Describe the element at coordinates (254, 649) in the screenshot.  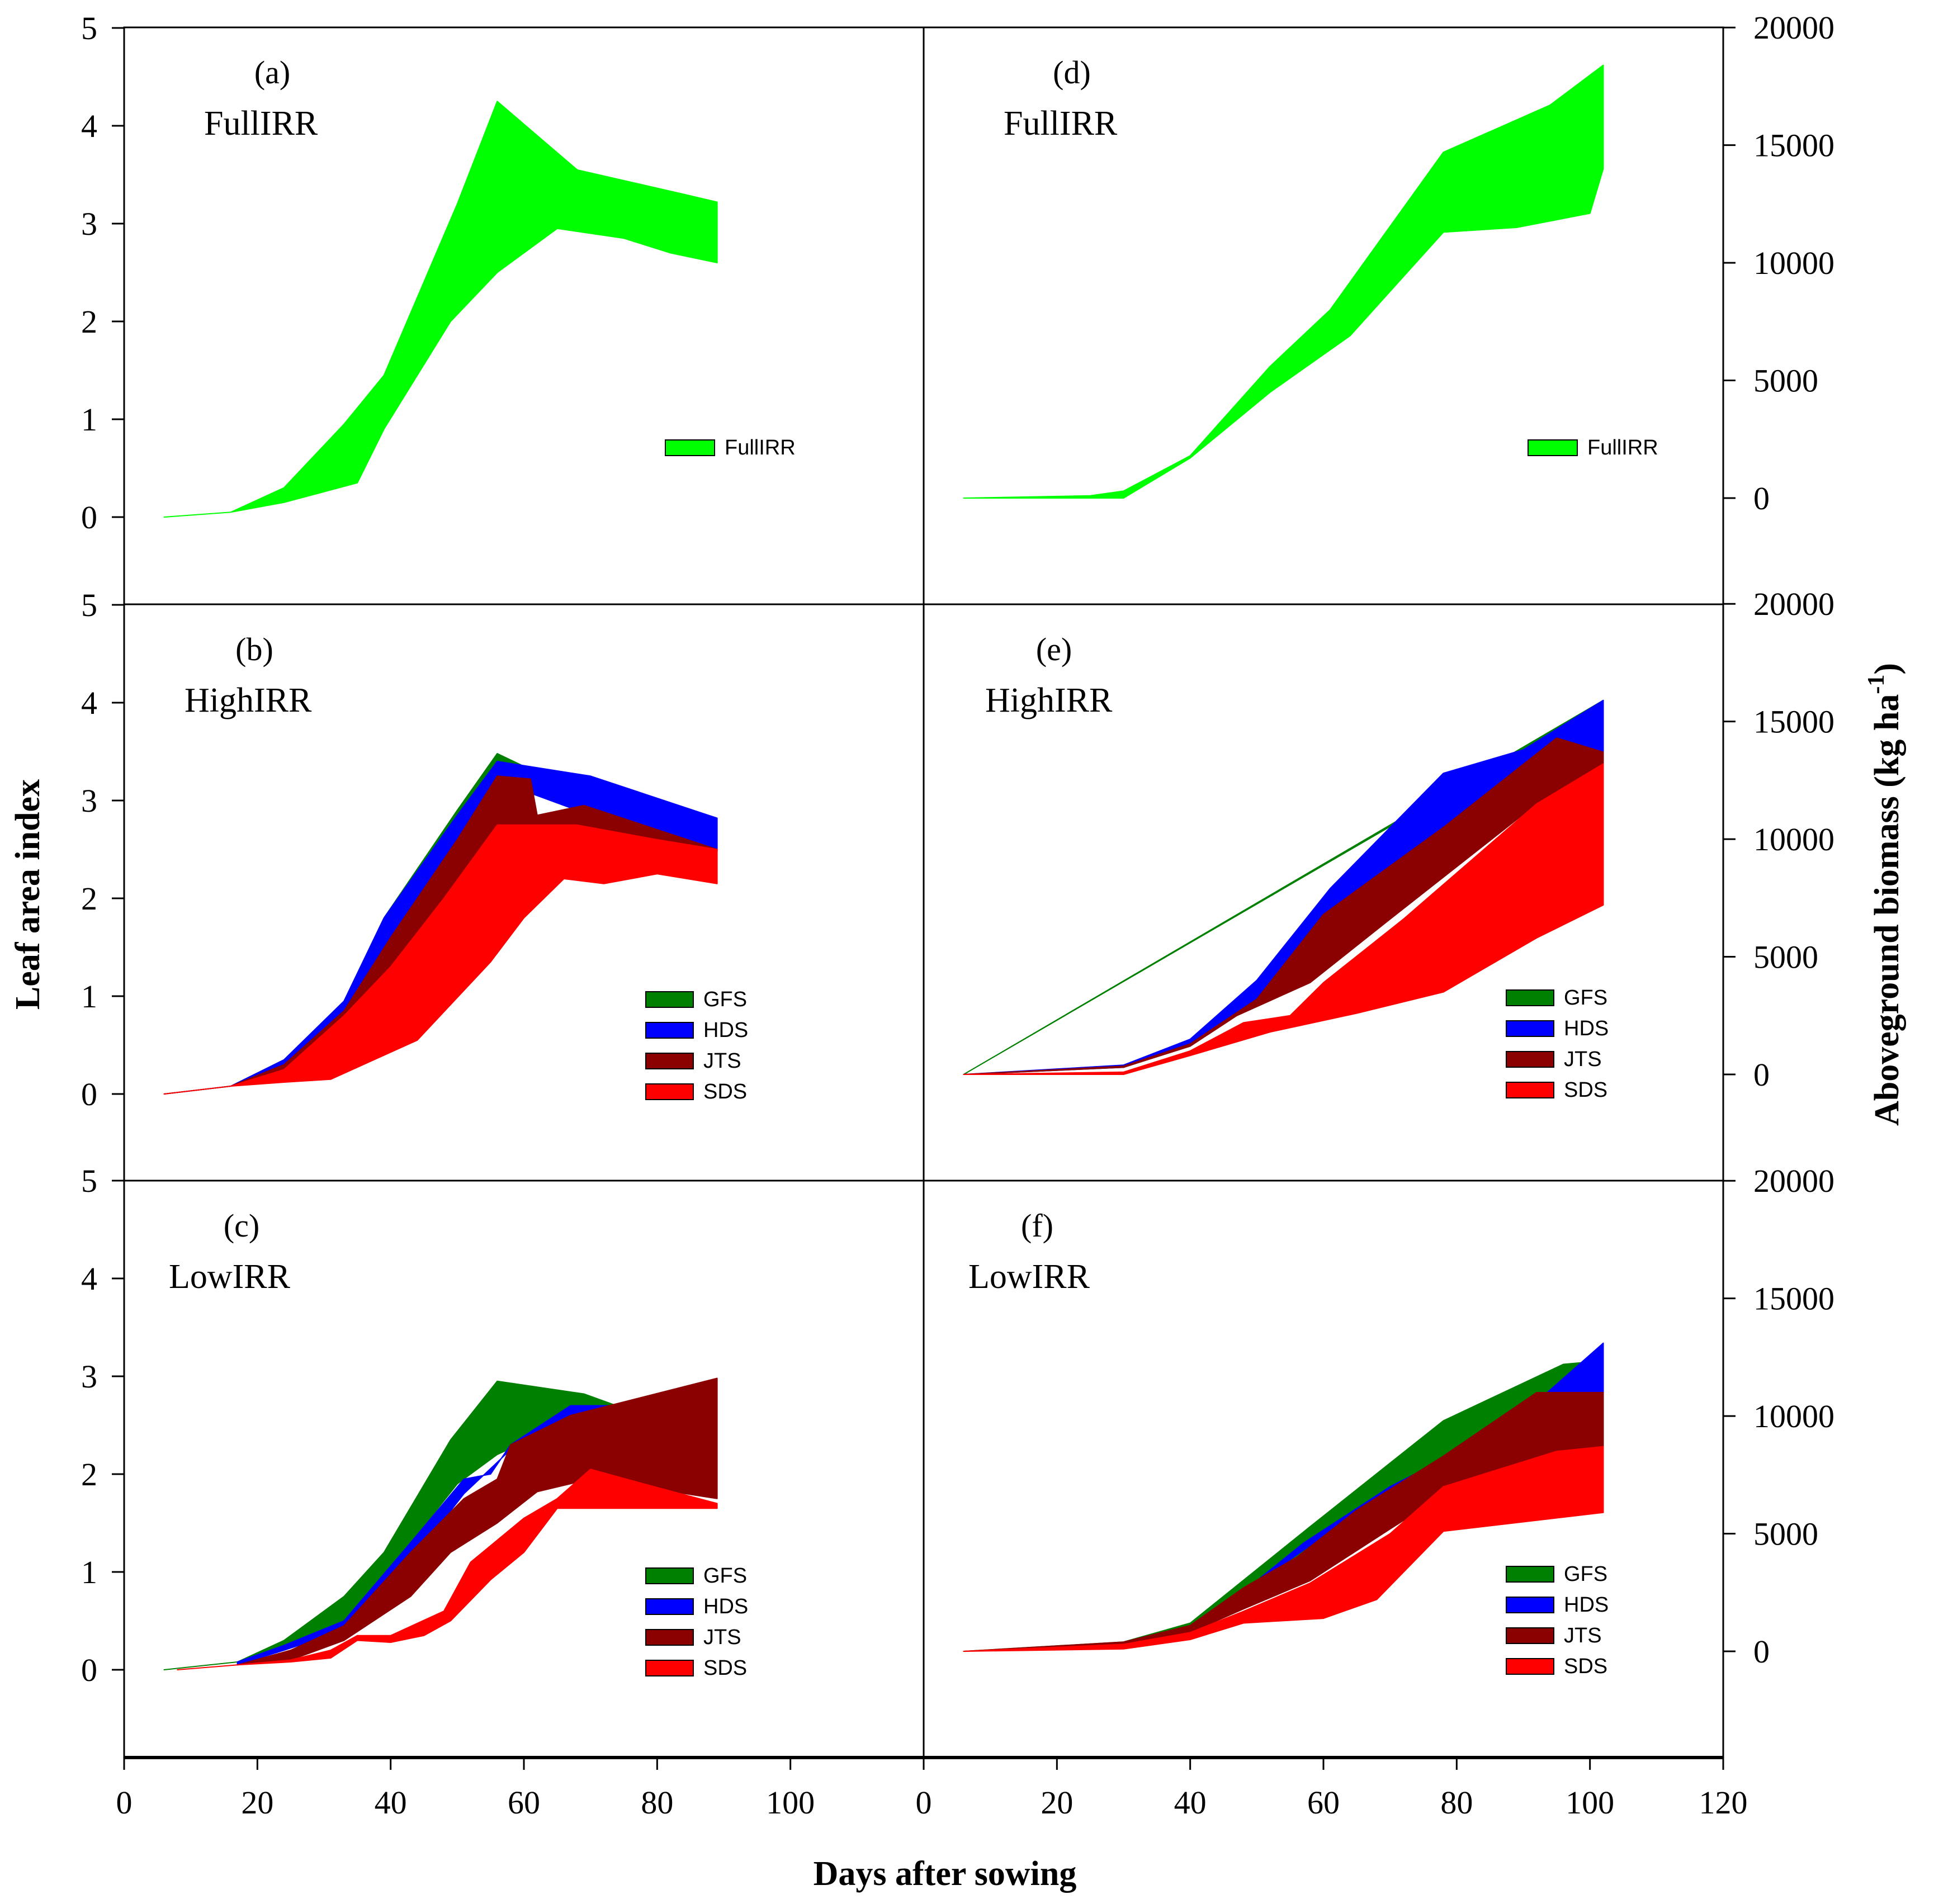
I see `panel-label: (b)` at that location.